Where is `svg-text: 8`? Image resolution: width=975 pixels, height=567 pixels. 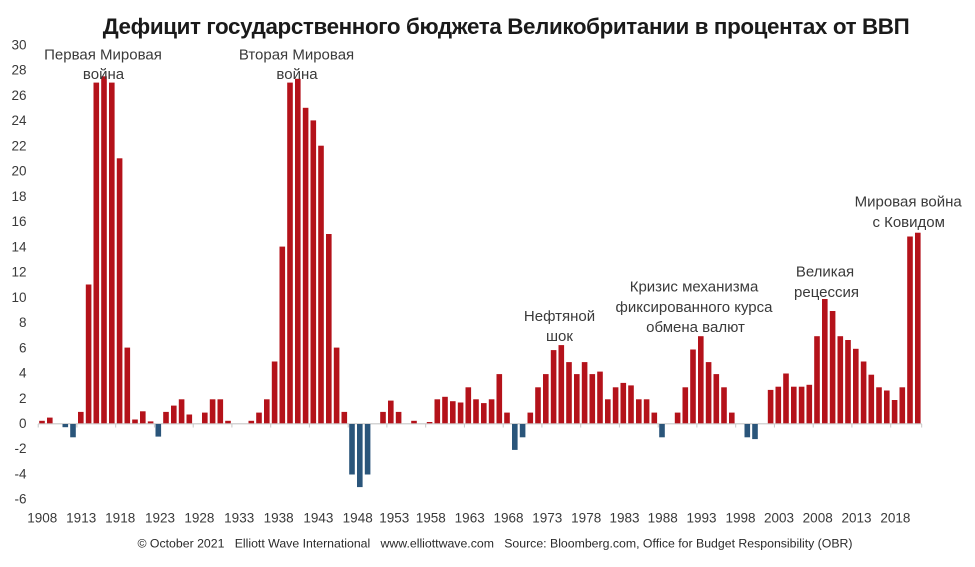 svg-text: 8 is located at coordinates (23, 322).